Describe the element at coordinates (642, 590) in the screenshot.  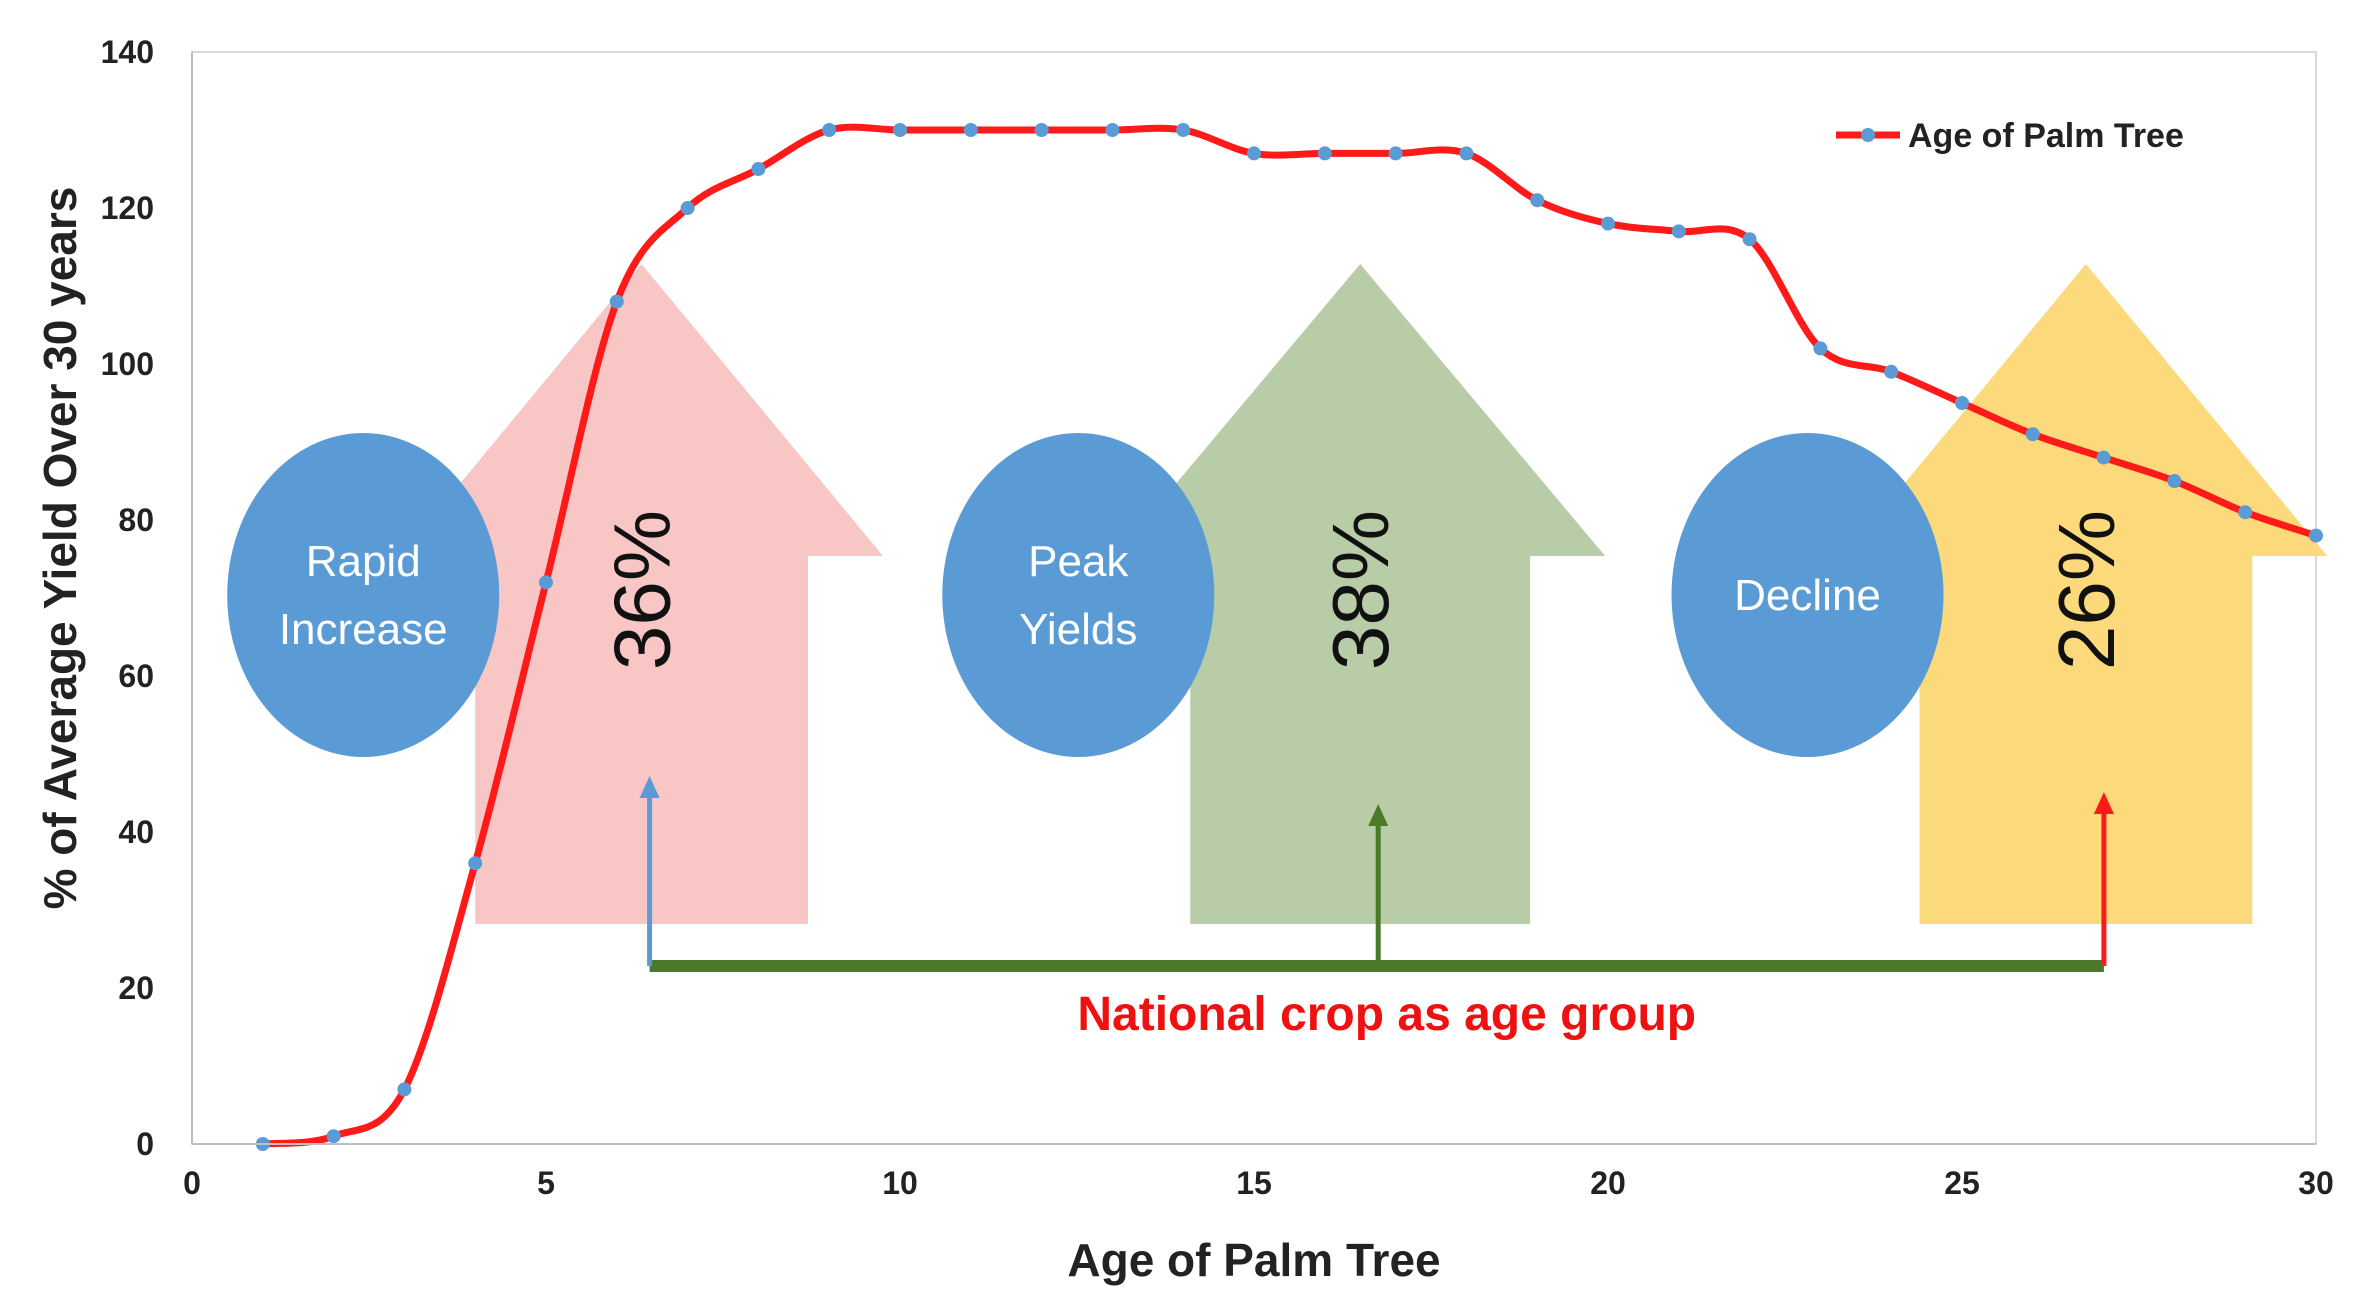
I see `phase-percent-label: 36%` at that location.